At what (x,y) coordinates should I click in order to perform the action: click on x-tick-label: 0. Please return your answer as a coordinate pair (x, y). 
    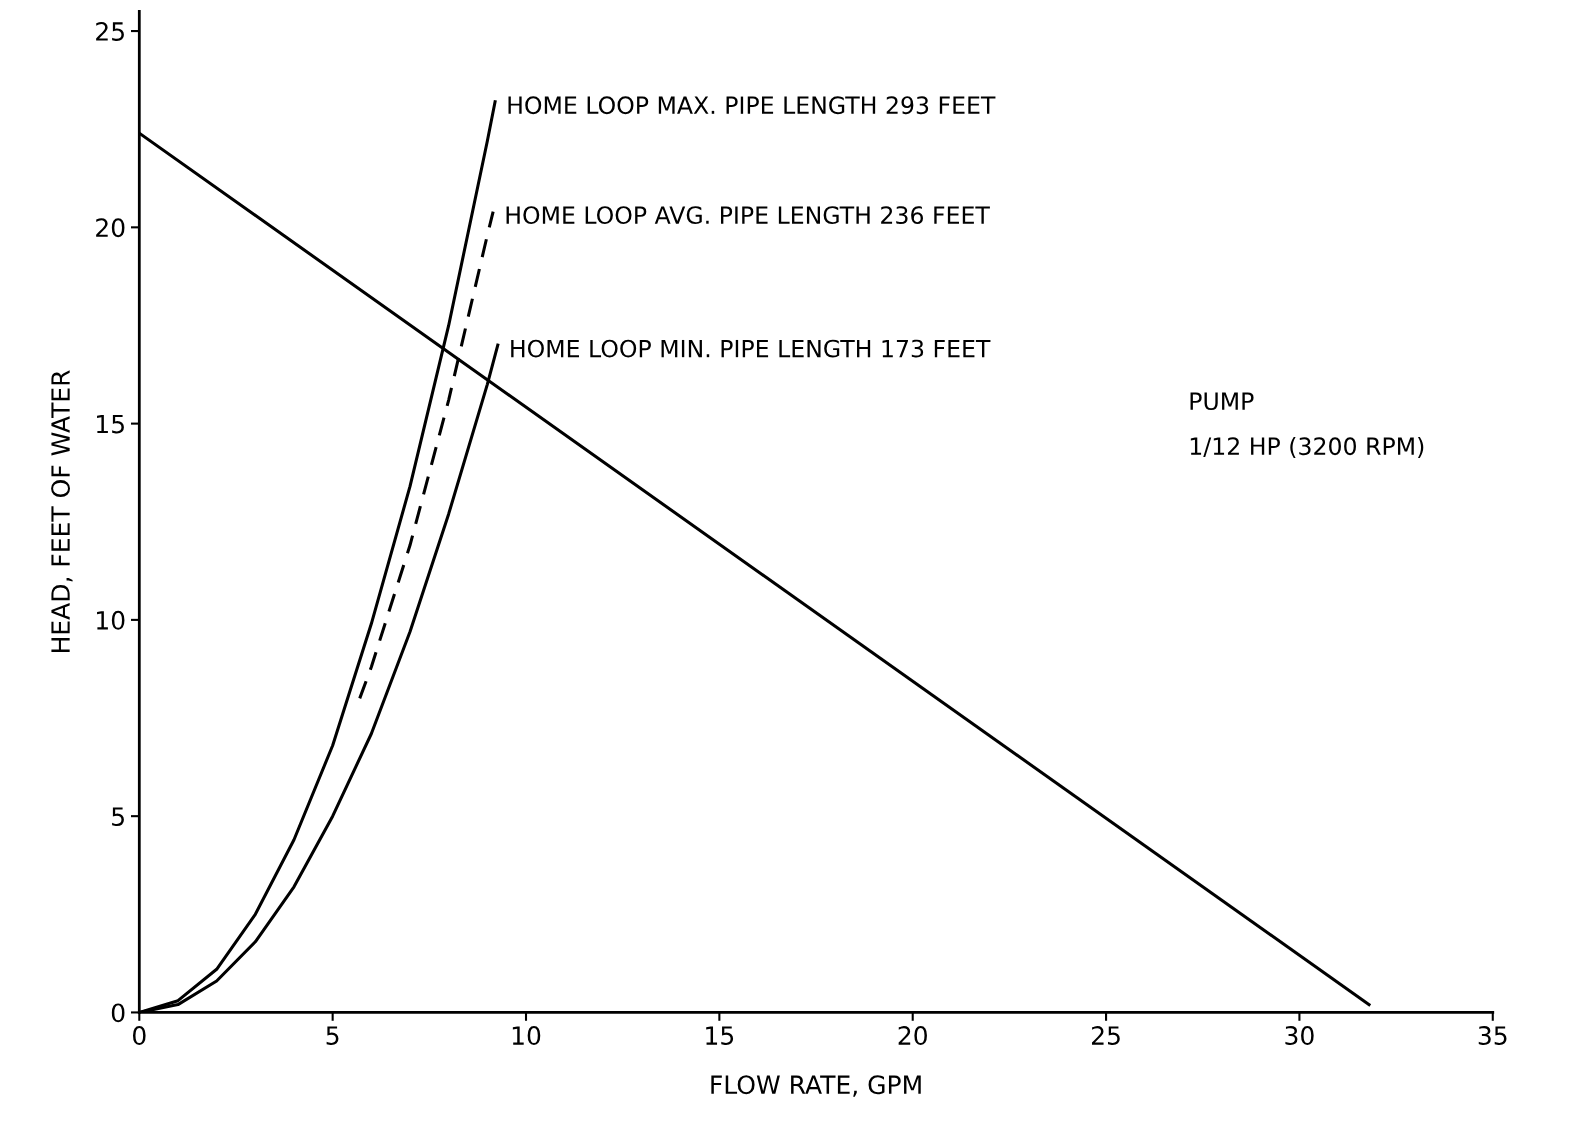
    Looking at the image, I should click on (139, 1035).